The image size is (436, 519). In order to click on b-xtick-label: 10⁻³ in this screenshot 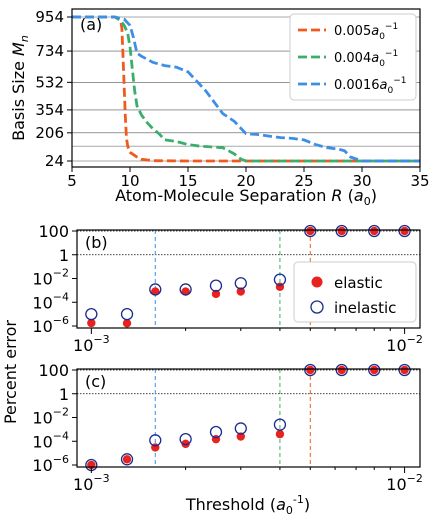, I will do `click(91, 344)`.